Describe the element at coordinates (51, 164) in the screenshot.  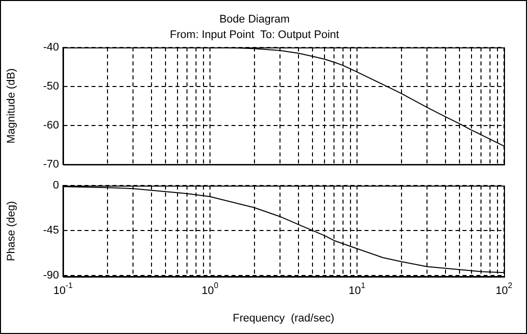
I see `y-tick-label: -70` at that location.